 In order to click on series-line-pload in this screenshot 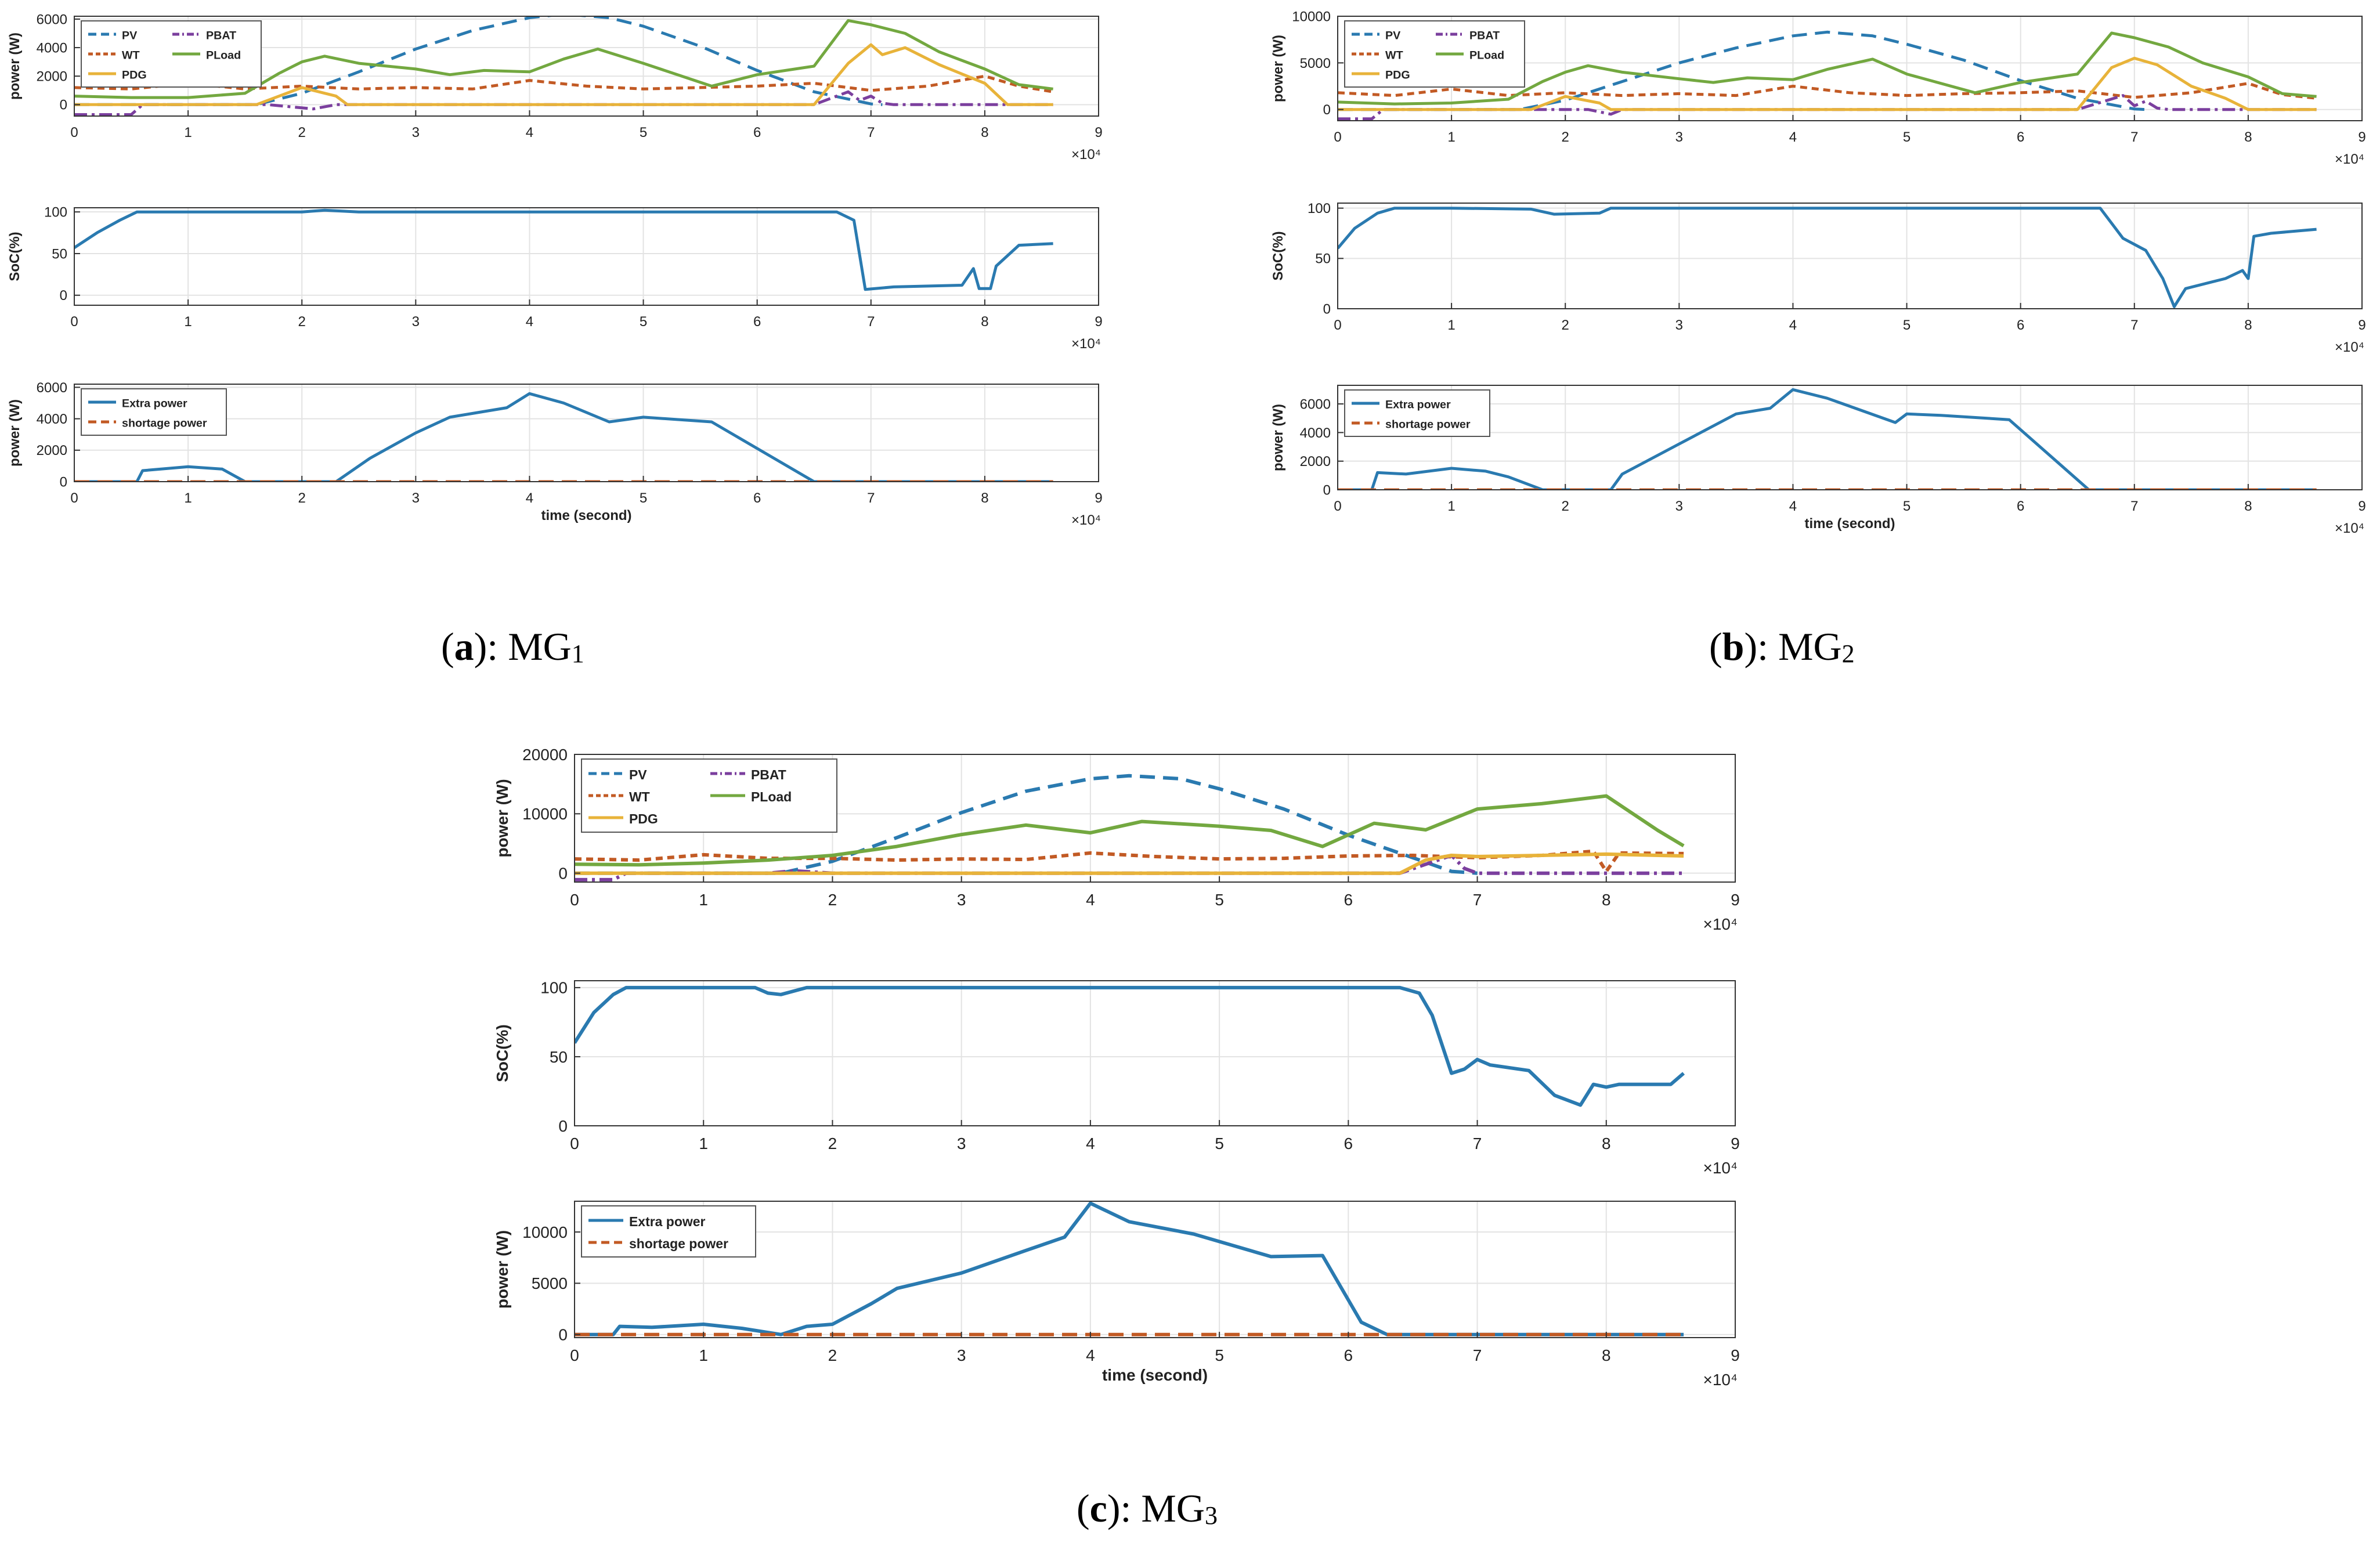, I will do `click(563, 59)`.